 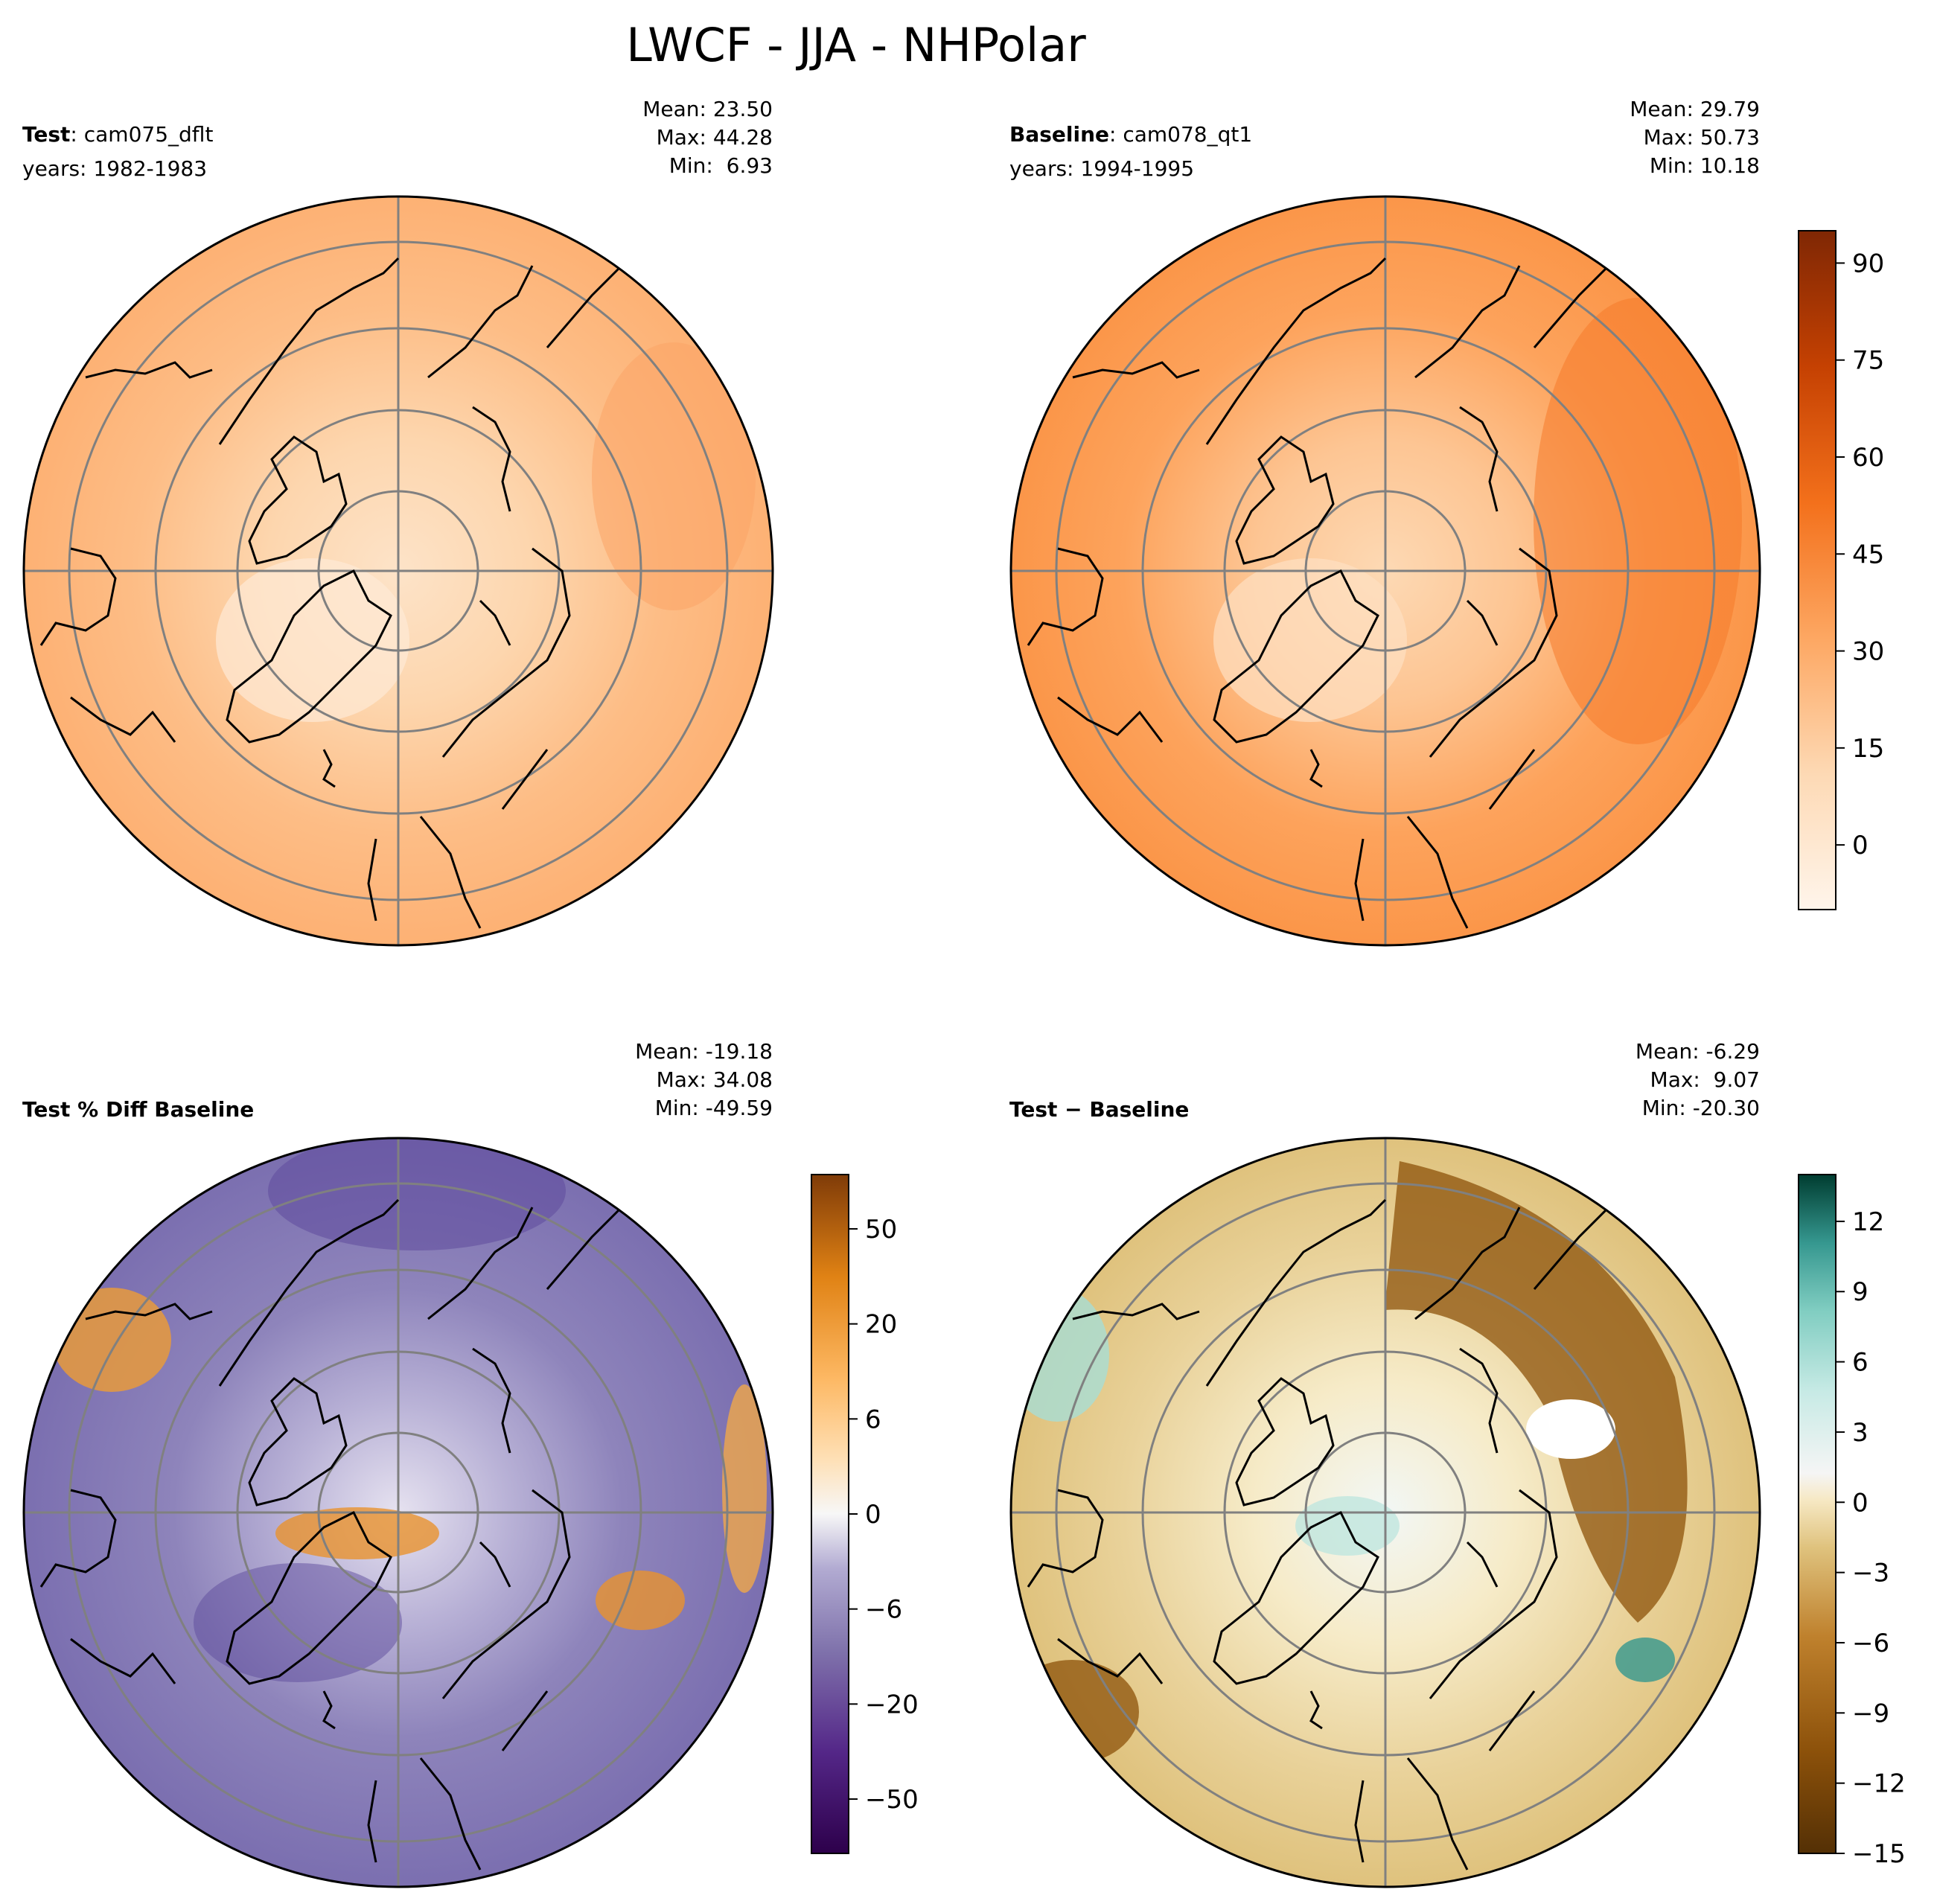 I want to click on stat-max: Max: 34.08, so click(x=715, y=1079).